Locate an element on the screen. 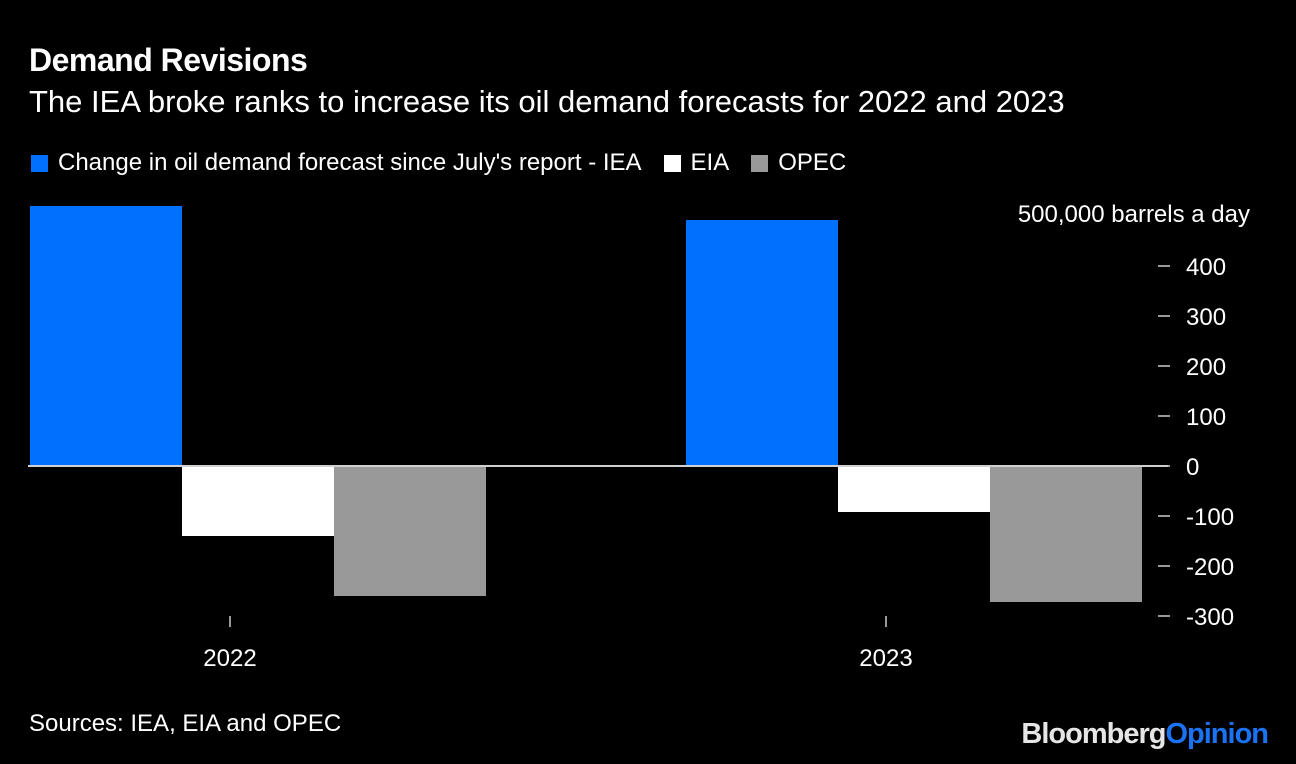  y-tick-label-400: 400 is located at coordinates (1206, 267).